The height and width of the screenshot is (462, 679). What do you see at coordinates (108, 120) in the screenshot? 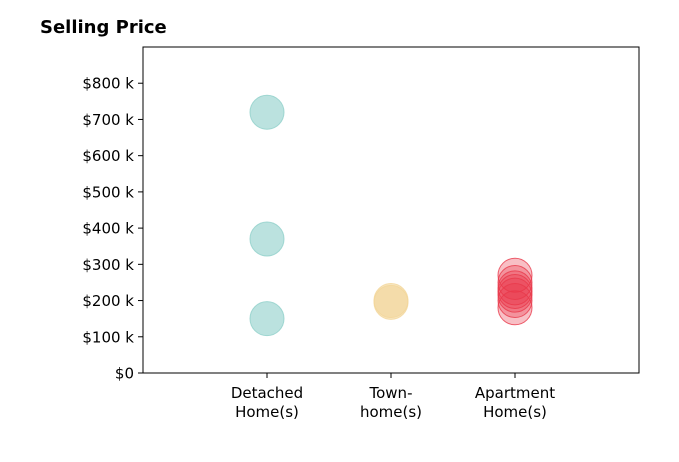
I see `y-tick-label: $700 k` at bounding box center [108, 120].